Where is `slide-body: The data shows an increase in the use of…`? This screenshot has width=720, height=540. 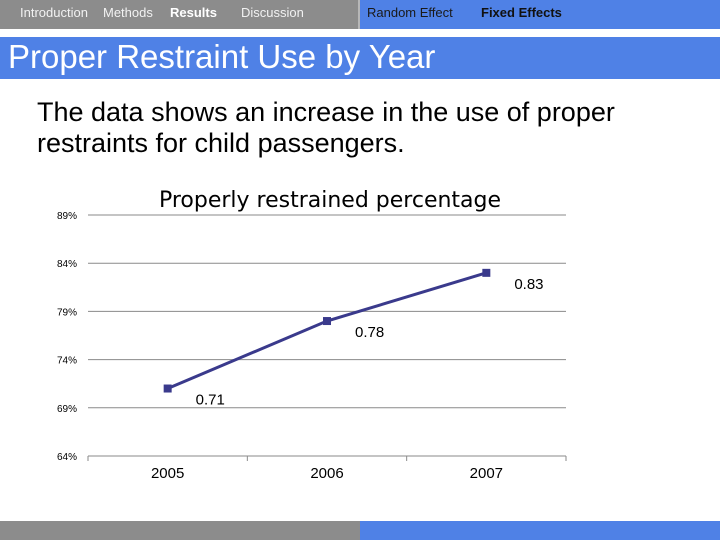 slide-body: The data shows an increase in the use of… is located at coordinates (326, 127).